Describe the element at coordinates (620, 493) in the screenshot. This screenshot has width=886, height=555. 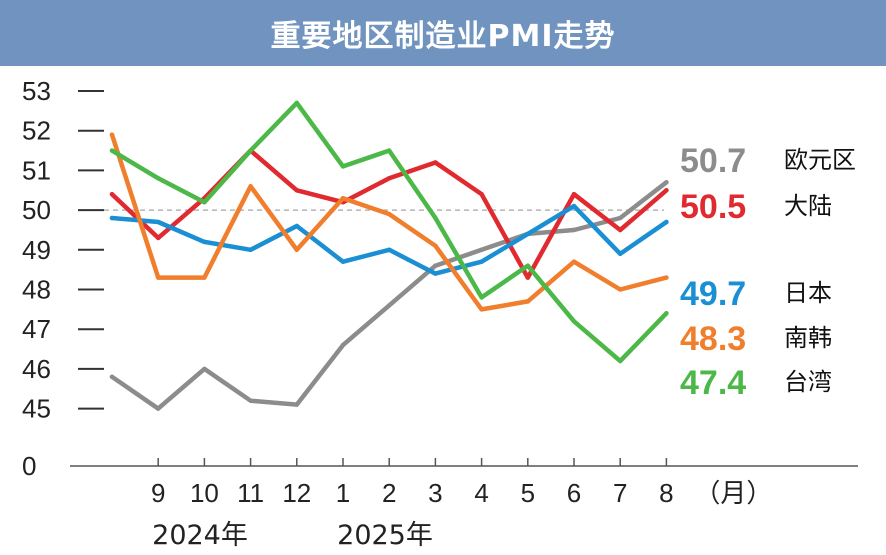
I see `x-tick-label-7: 7` at that location.